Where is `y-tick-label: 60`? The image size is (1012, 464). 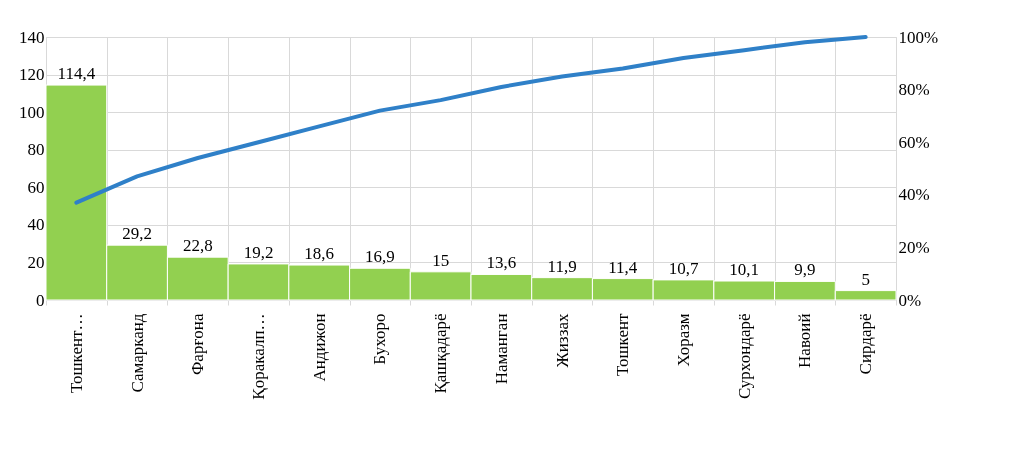 y-tick-label: 60 is located at coordinates (36, 187).